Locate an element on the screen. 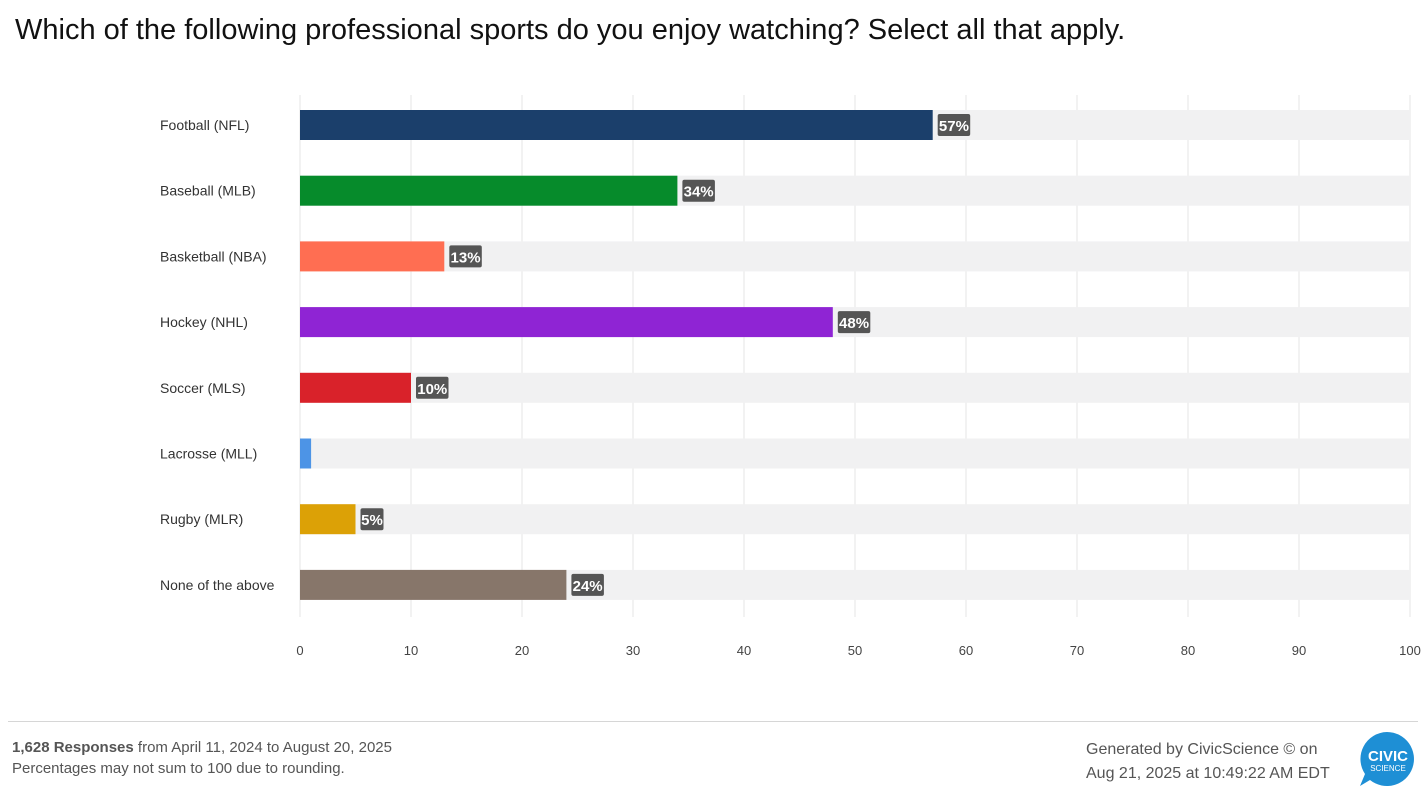 The height and width of the screenshot is (797, 1425). category-label: Soccer (MLS) is located at coordinates (203, 388).